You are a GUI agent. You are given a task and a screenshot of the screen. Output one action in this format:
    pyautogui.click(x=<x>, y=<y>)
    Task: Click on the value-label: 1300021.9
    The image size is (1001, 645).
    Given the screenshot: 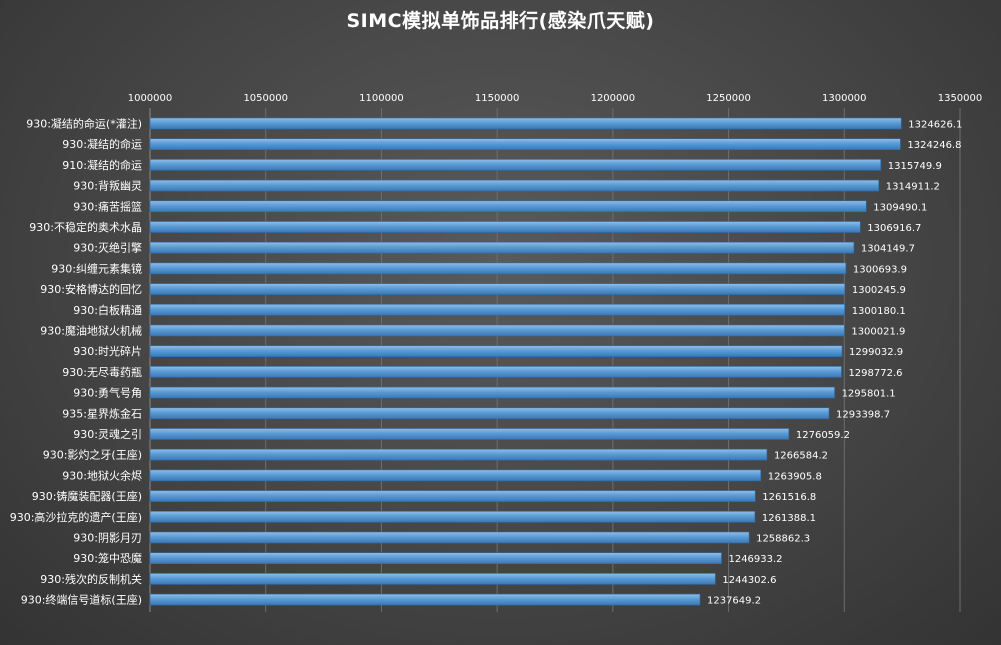 What is the action you would take?
    pyautogui.click(x=878, y=332)
    